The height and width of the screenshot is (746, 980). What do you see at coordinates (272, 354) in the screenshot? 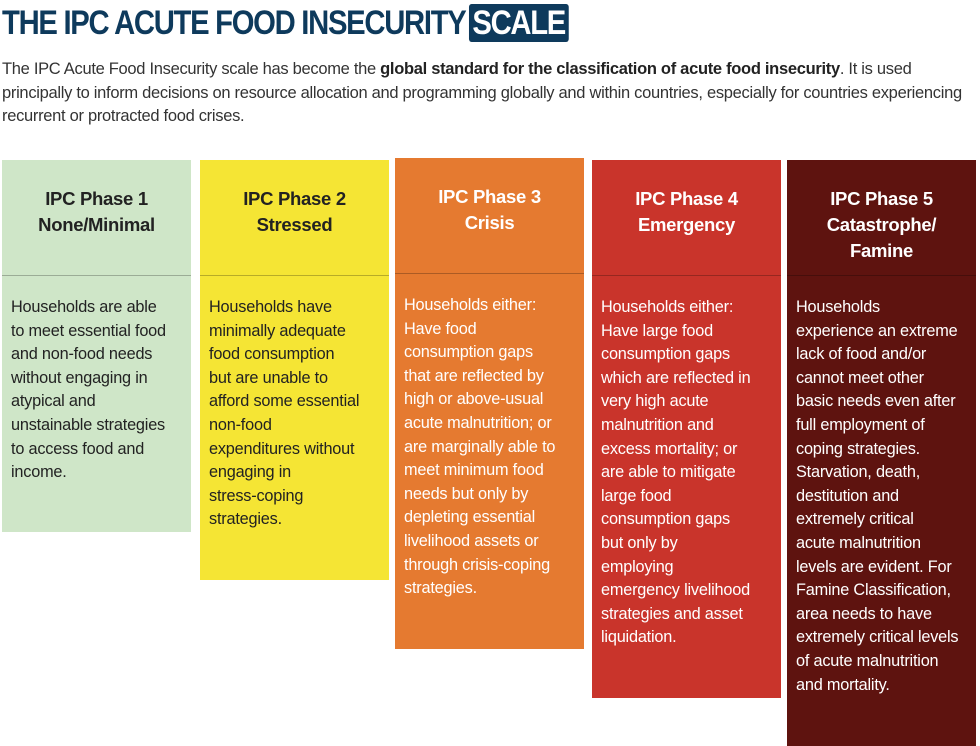
I see `description-line: food consumption` at bounding box center [272, 354].